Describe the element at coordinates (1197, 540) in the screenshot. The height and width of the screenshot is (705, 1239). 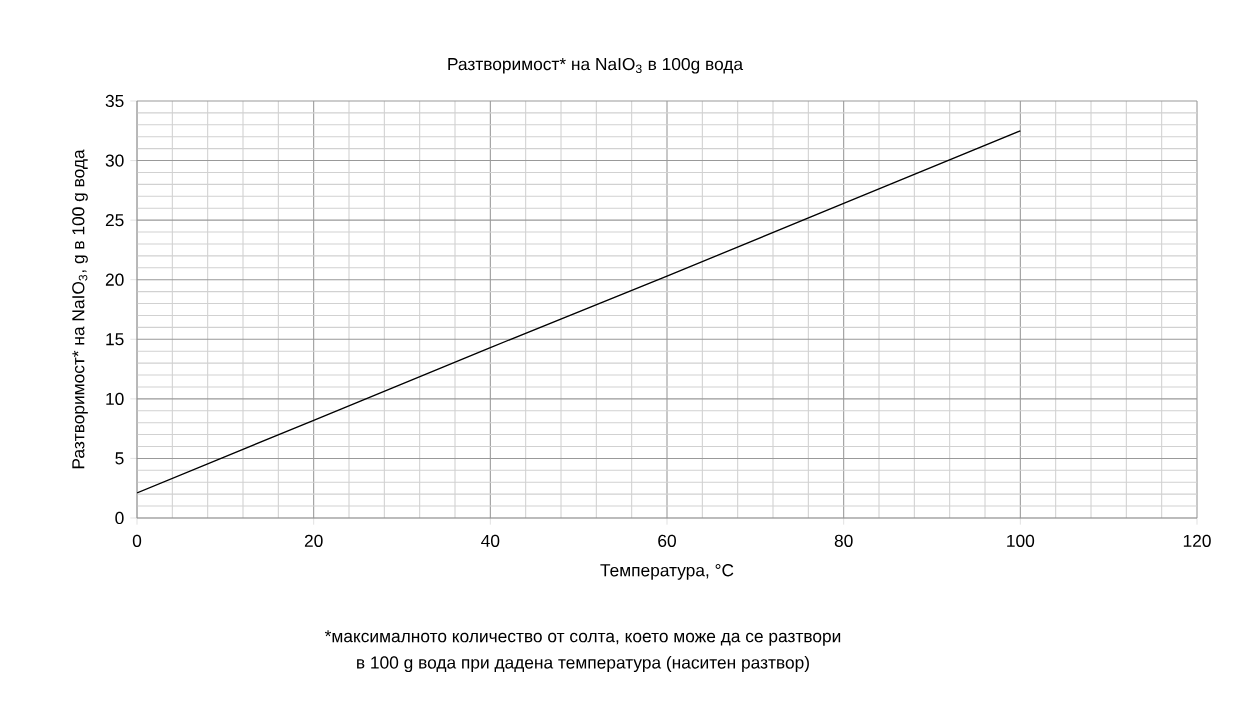
I see `x-tick-label: 120` at that location.